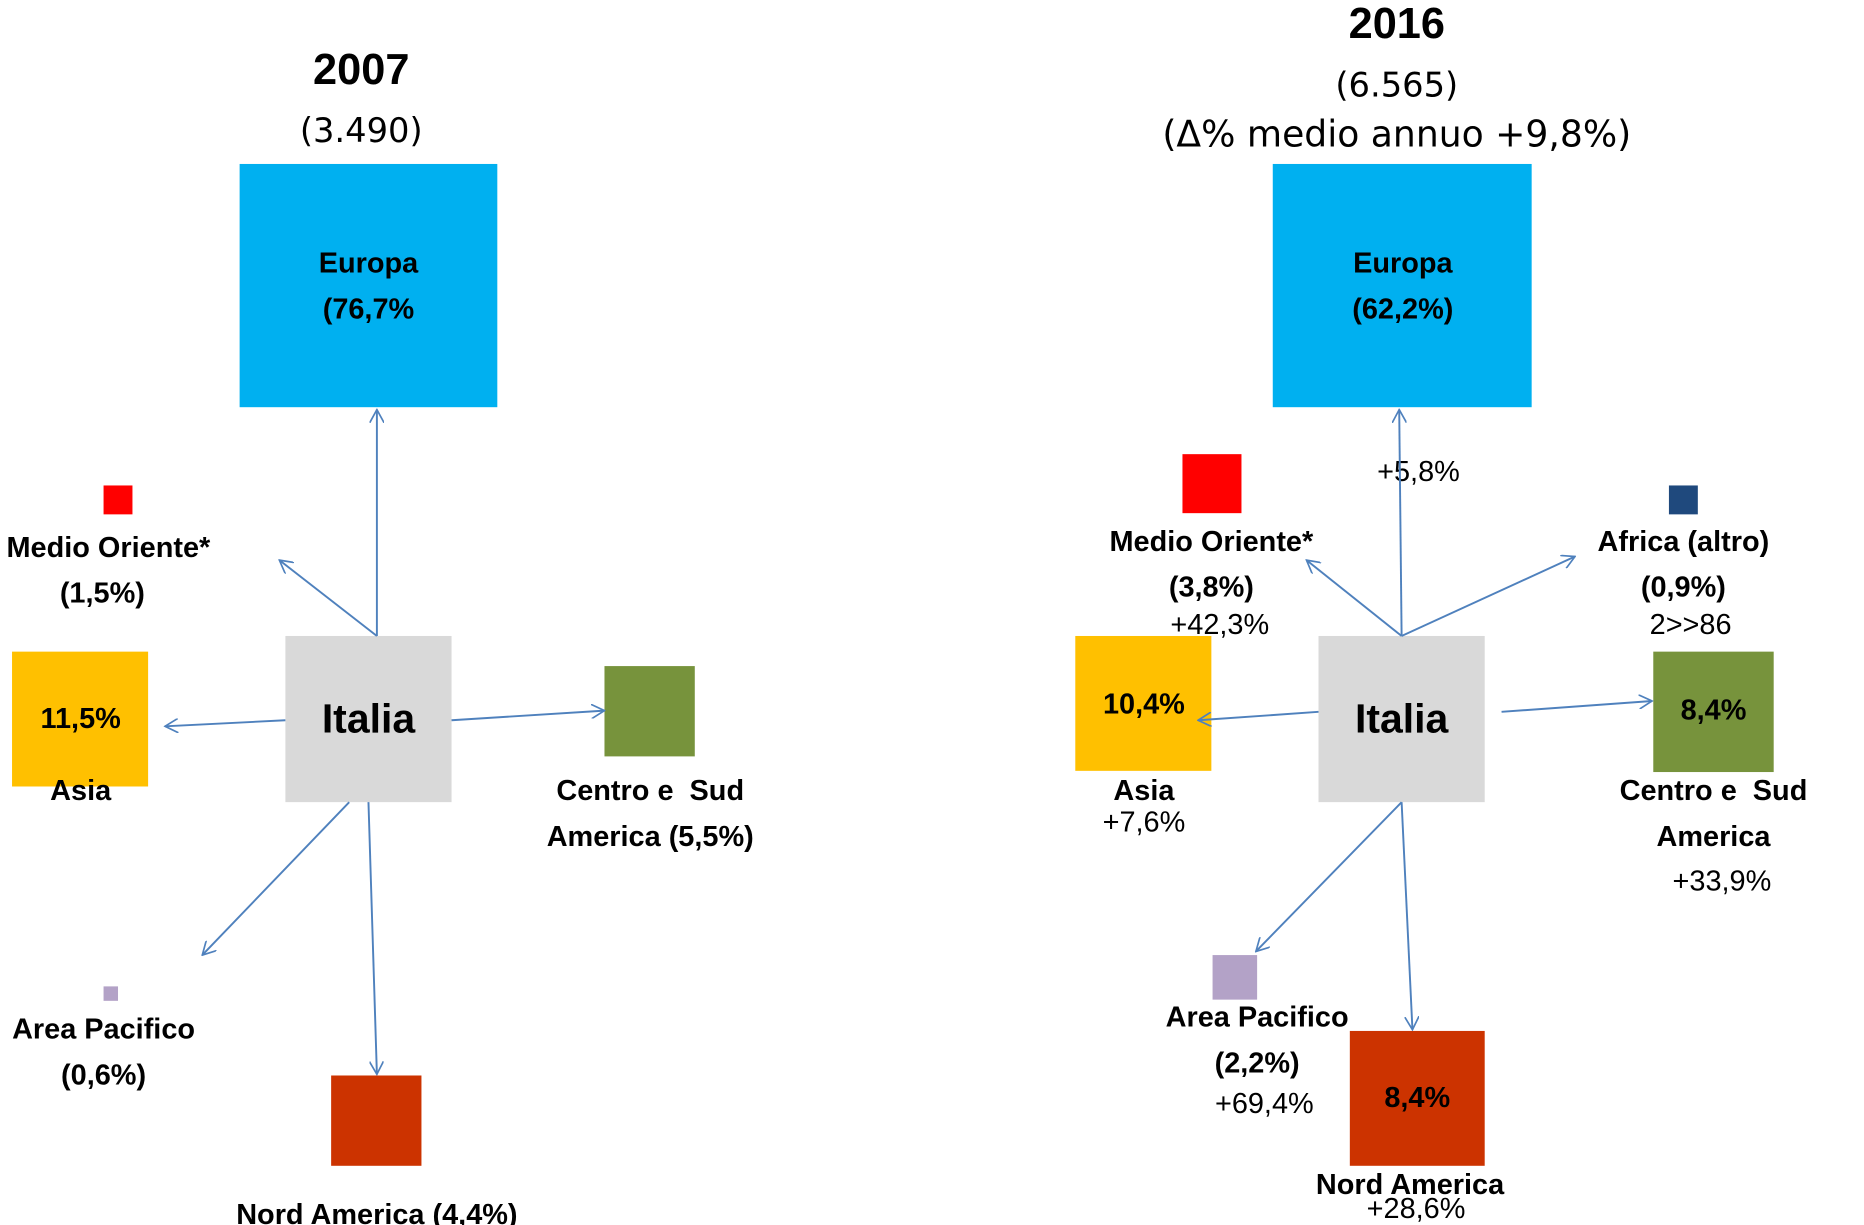  Describe the element at coordinates (1219, 625) in the screenshot. I see `label: +42,3%` at that location.